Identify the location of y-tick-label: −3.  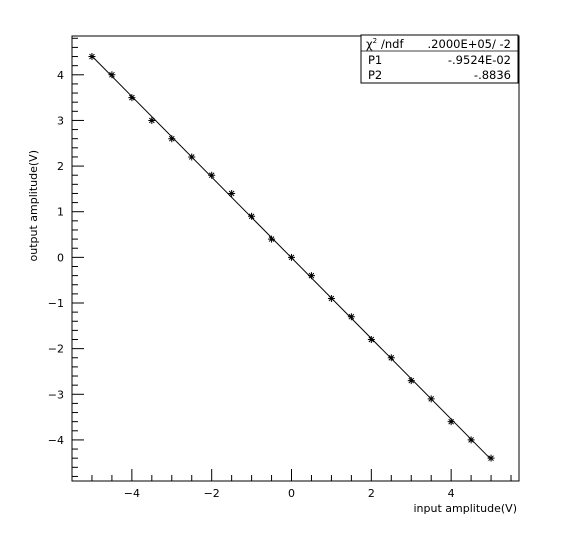
(56, 394).